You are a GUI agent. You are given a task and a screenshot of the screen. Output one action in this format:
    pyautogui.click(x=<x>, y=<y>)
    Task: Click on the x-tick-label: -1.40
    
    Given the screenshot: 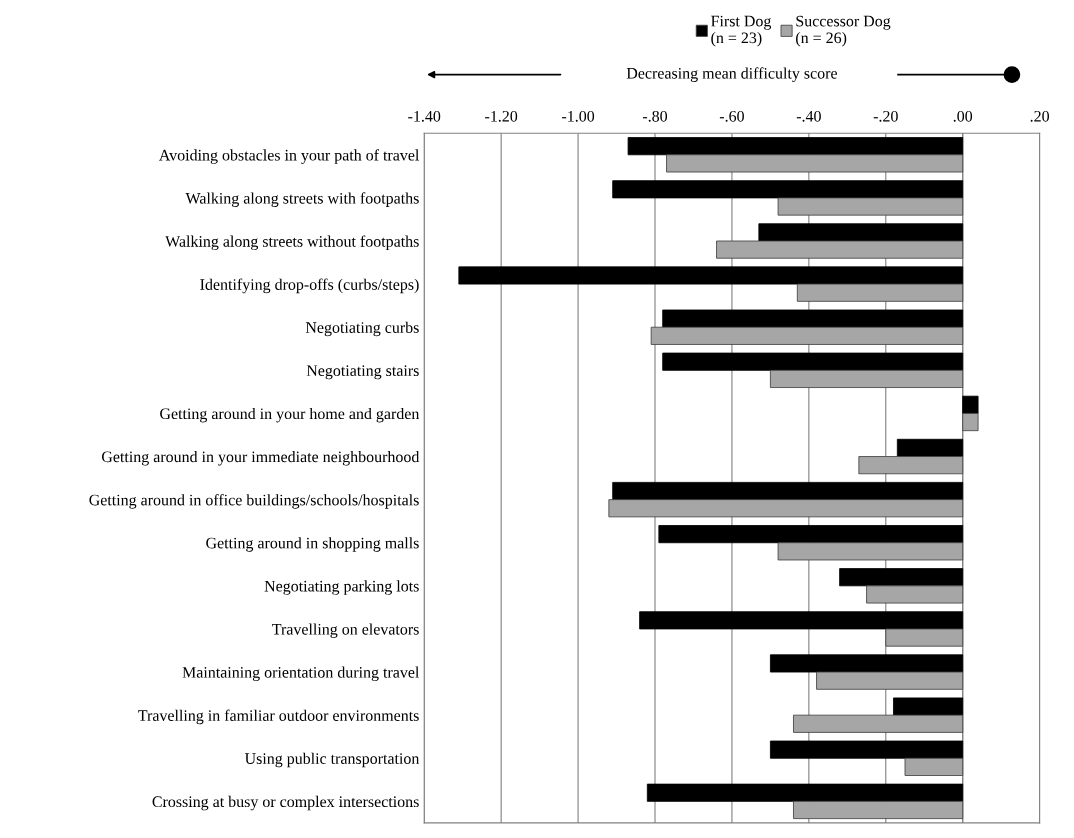 What is the action you would take?
    pyautogui.click(x=424, y=116)
    